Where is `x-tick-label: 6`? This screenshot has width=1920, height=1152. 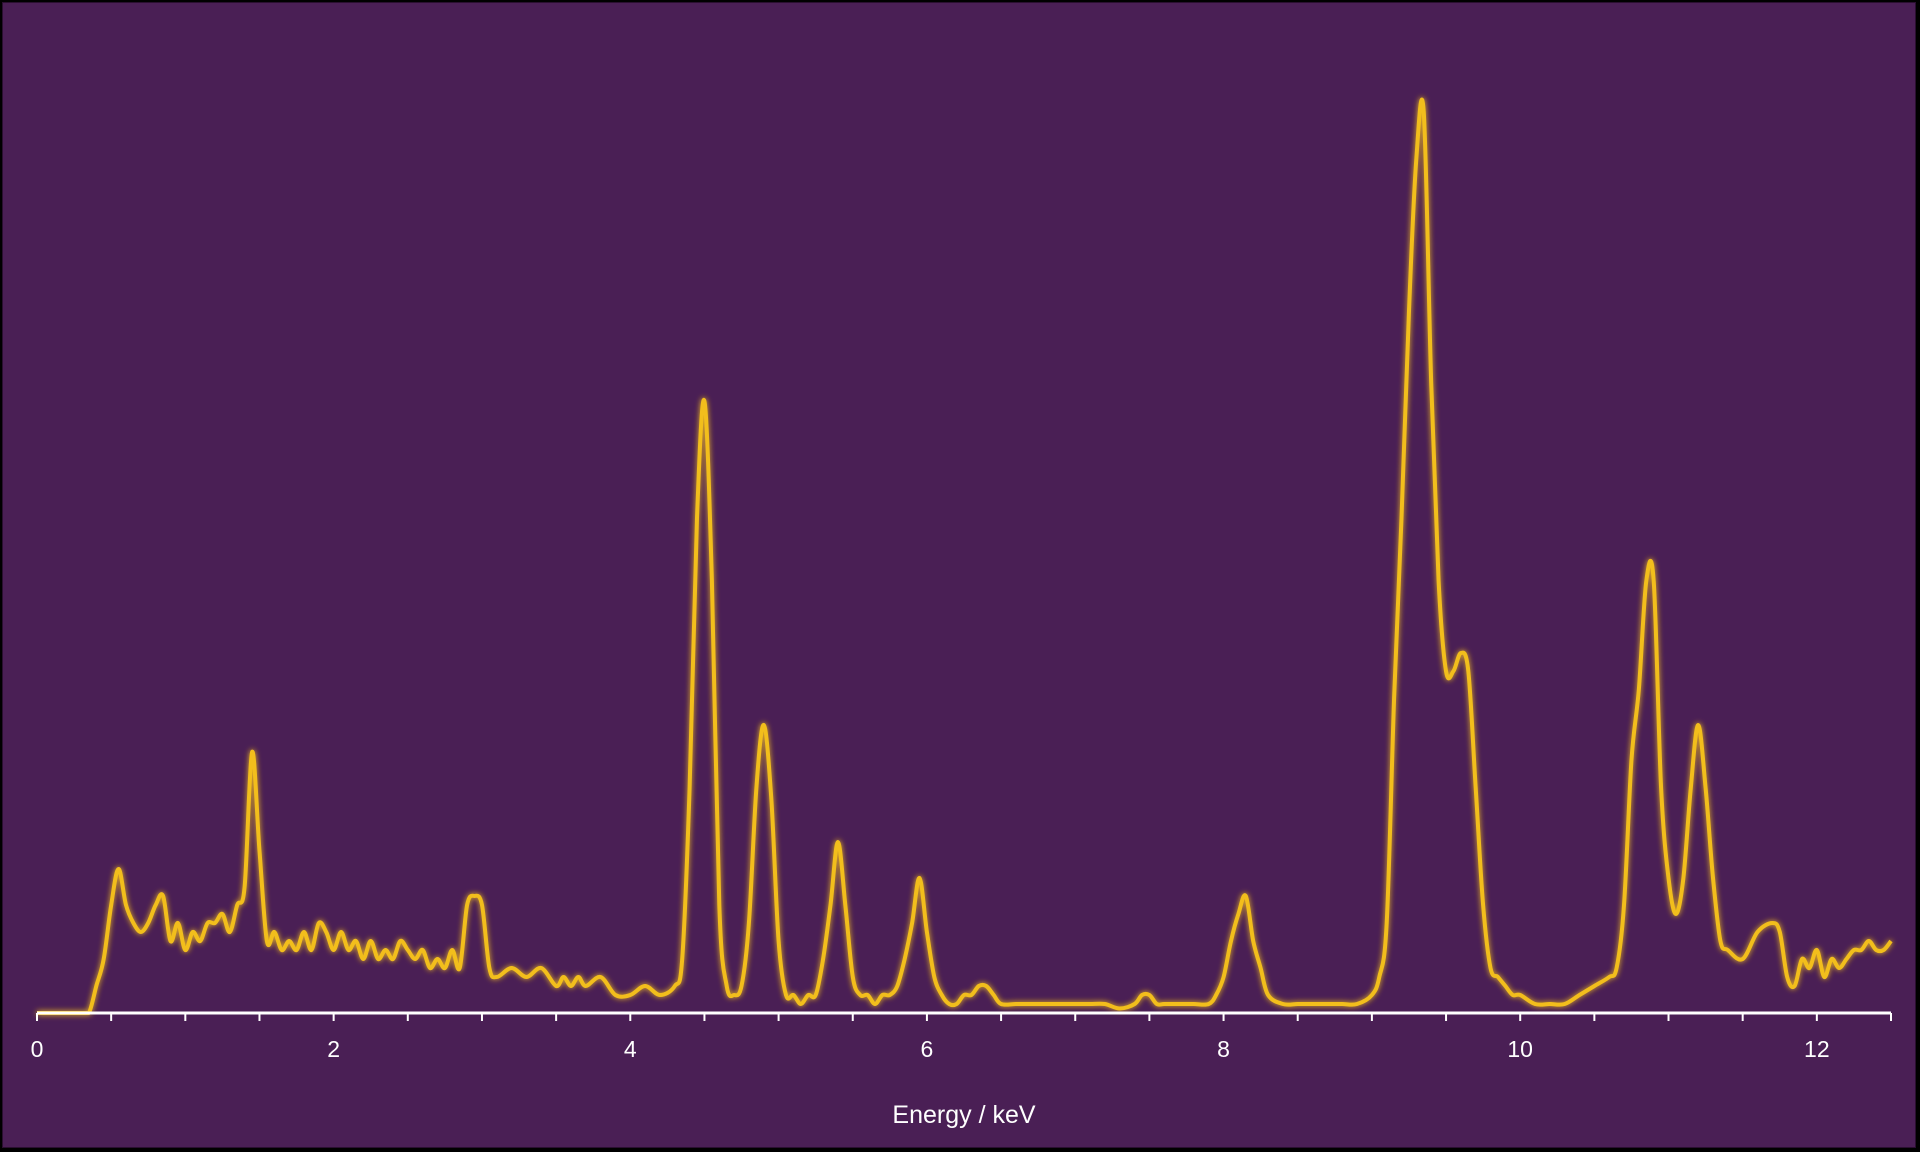
x-tick-label: 6 is located at coordinates (927, 1049).